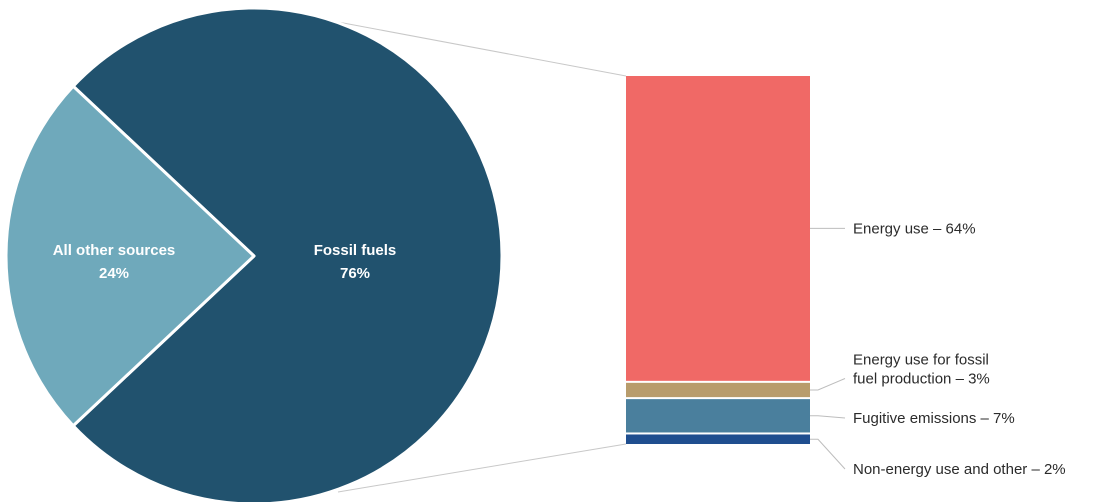 This screenshot has height=502, width=1113. I want to click on bar-segment-label-line: fuel production – 3%, so click(921, 379).